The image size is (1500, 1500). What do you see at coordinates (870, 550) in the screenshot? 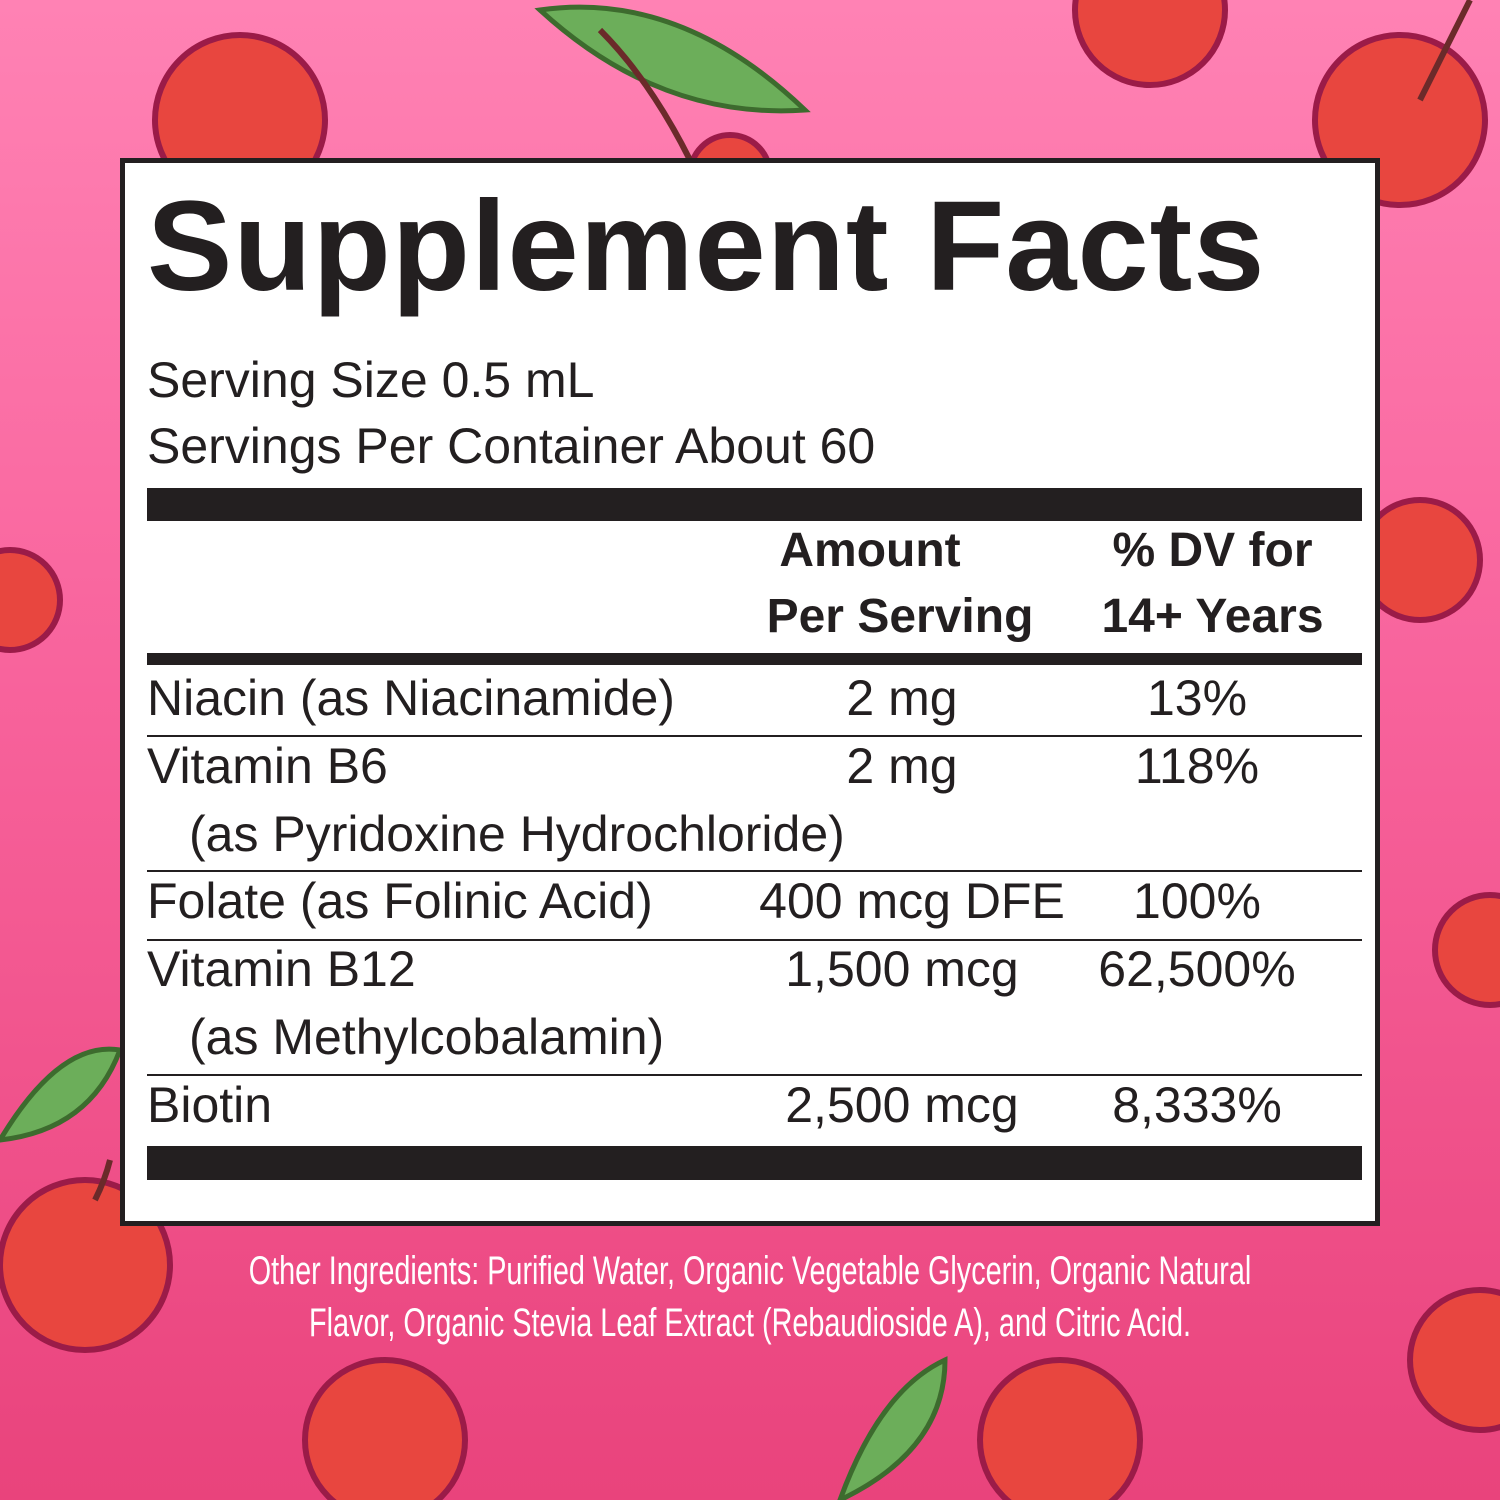
I see `amount-header-line1: Amount` at bounding box center [870, 550].